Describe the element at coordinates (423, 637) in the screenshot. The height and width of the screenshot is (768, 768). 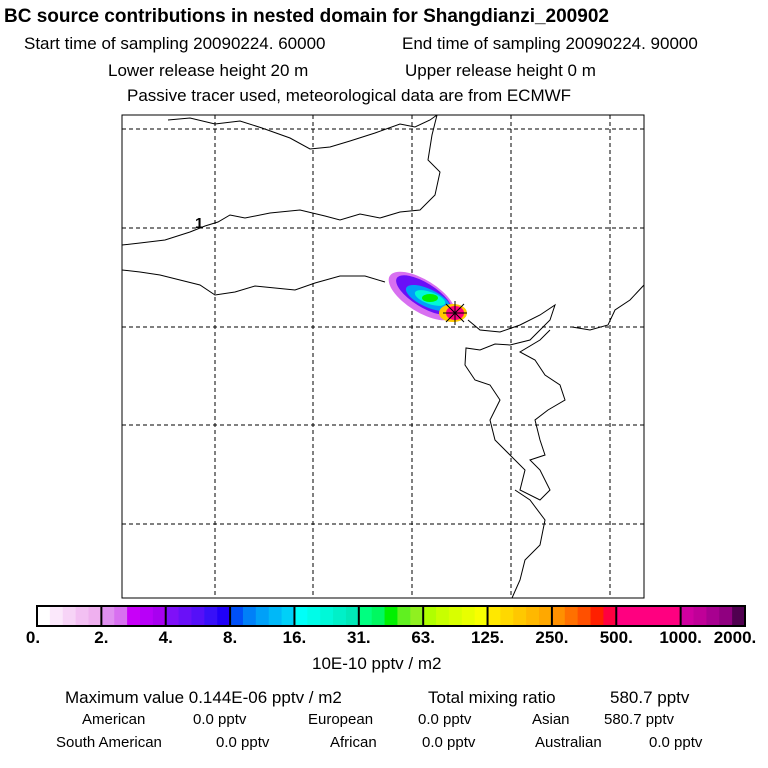
I see `colorbar-tick-label: 63.` at that location.